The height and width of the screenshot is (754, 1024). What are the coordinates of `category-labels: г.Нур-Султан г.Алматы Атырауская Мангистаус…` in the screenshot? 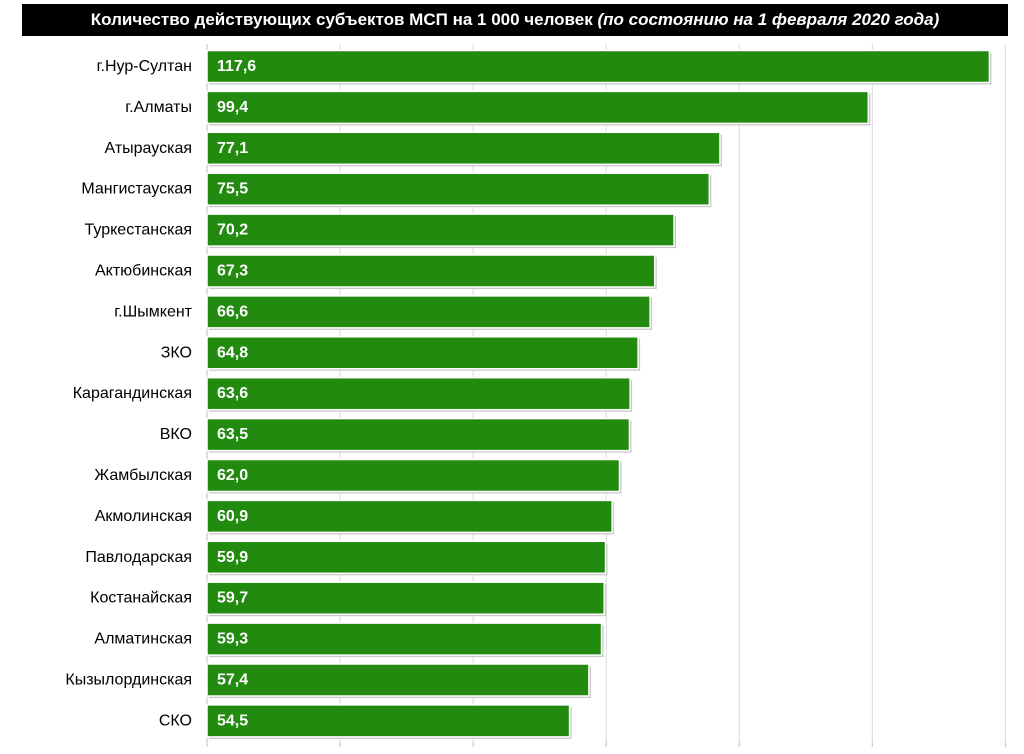 It's located at (128, 393).